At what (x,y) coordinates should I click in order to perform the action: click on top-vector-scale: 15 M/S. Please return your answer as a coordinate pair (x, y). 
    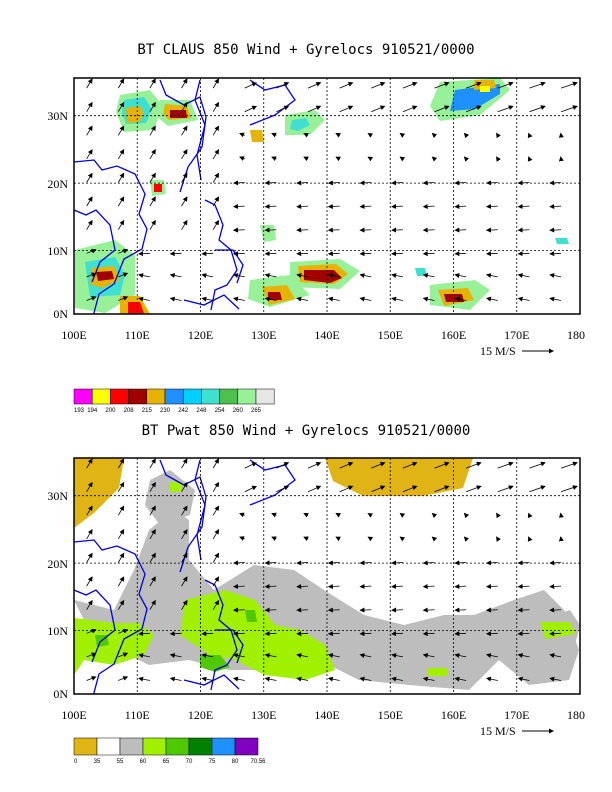
    Looking at the image, I should click on (517, 351).